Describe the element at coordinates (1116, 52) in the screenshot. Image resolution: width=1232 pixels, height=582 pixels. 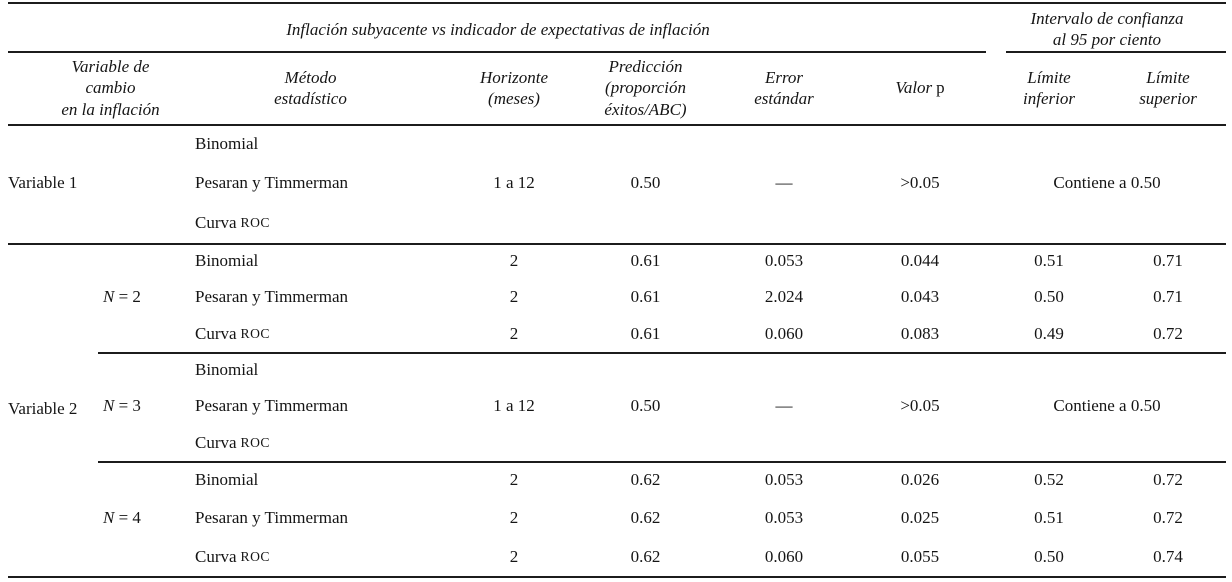
I see `rule-under-ci-group` at that location.